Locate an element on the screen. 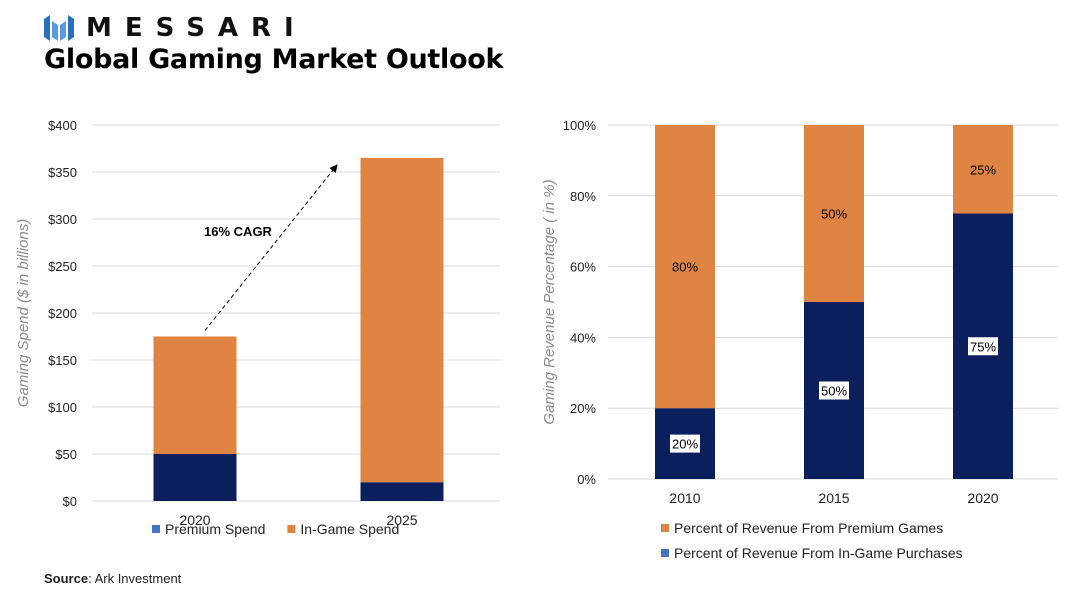  legend-label: Percent of Revenue From Premium Games is located at coordinates (808, 528).